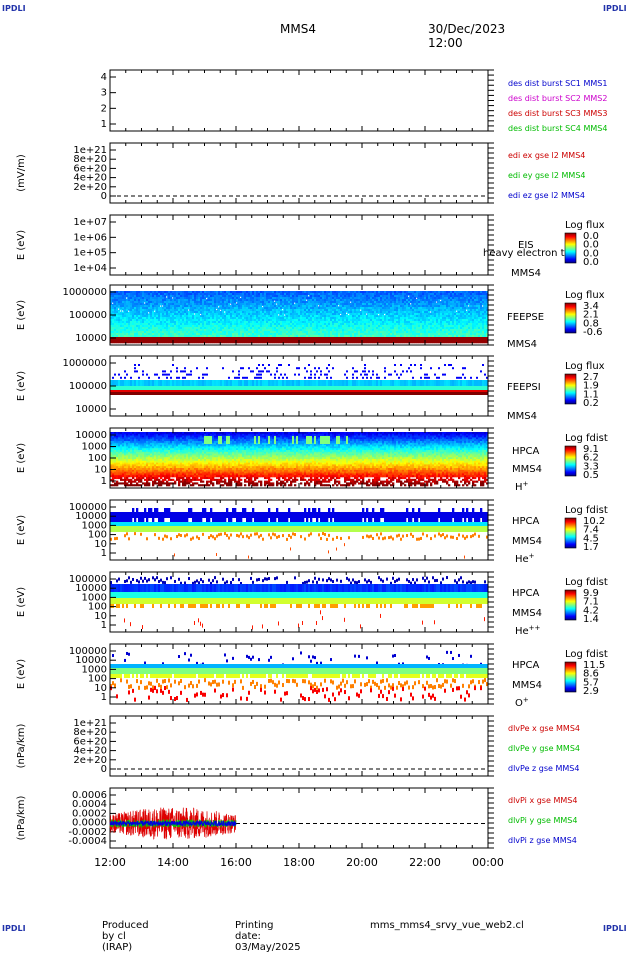 The height and width of the screenshot is (953, 630). Describe the element at coordinates (88, 315) in the screenshot. I see `ytick-label-p4: 100000` at that location.